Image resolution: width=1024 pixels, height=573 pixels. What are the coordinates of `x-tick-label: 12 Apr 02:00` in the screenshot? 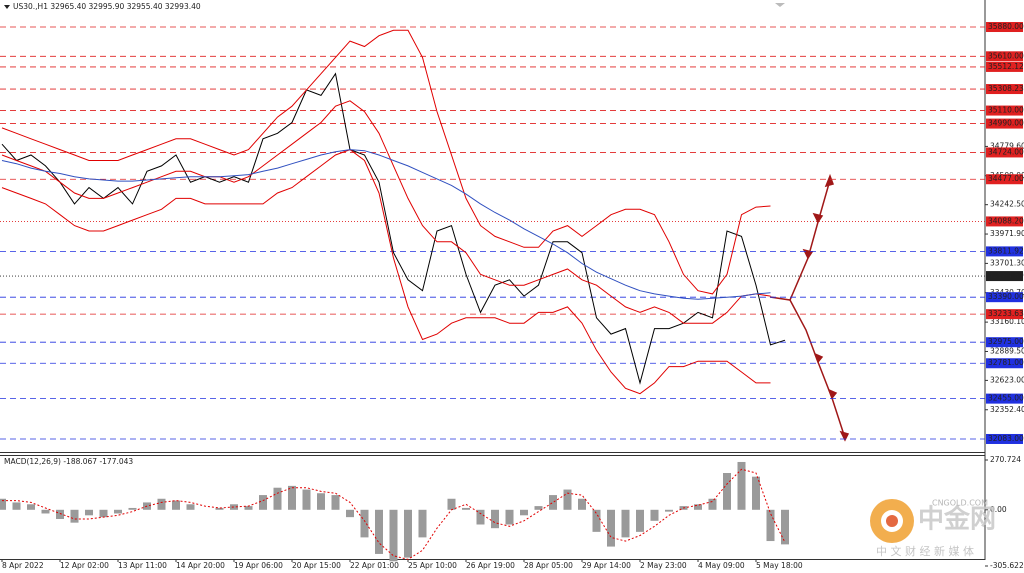 It's located at (84, 565).